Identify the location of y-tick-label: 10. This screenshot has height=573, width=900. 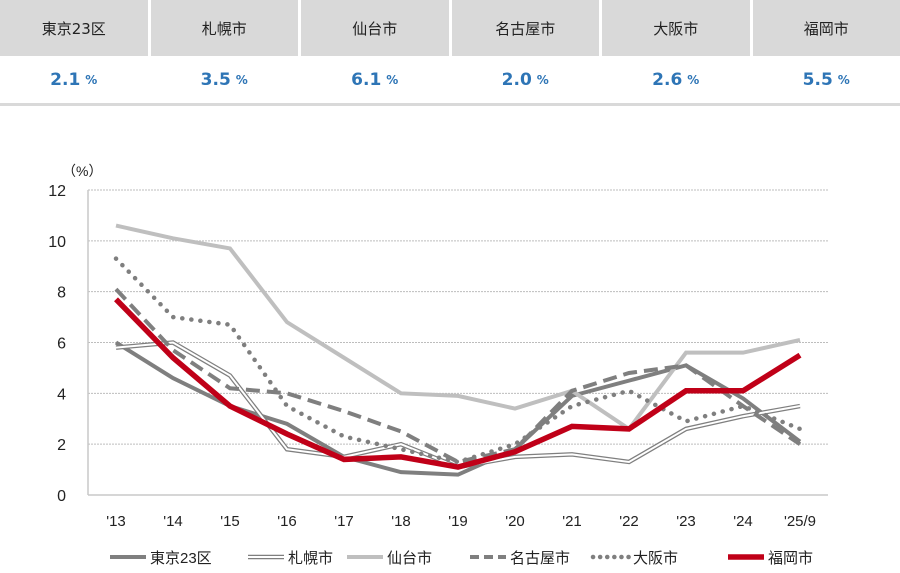
(57, 242).